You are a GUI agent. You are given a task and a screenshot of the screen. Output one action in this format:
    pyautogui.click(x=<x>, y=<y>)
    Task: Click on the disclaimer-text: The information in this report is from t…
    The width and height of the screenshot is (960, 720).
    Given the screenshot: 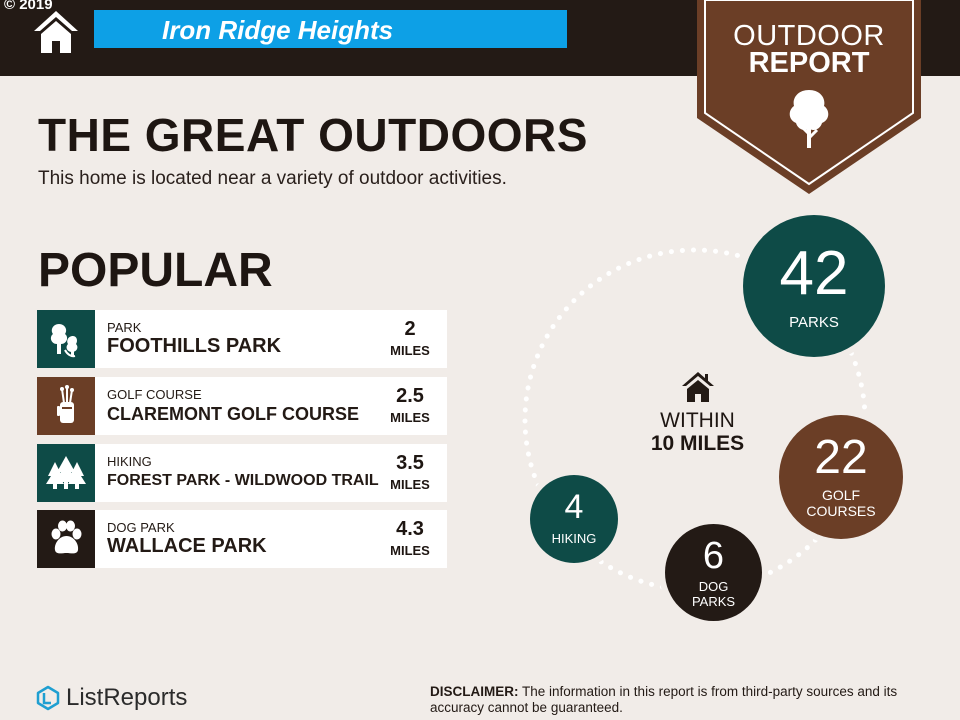 What is the action you would take?
    pyautogui.click(x=664, y=699)
    